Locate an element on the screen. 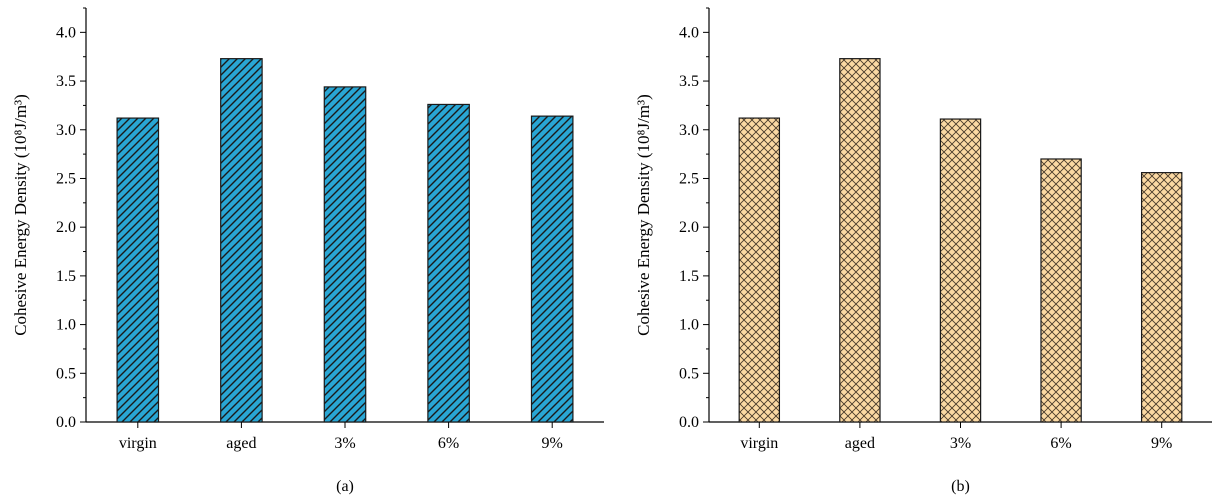  panel-label: (b) is located at coordinates (960, 486).